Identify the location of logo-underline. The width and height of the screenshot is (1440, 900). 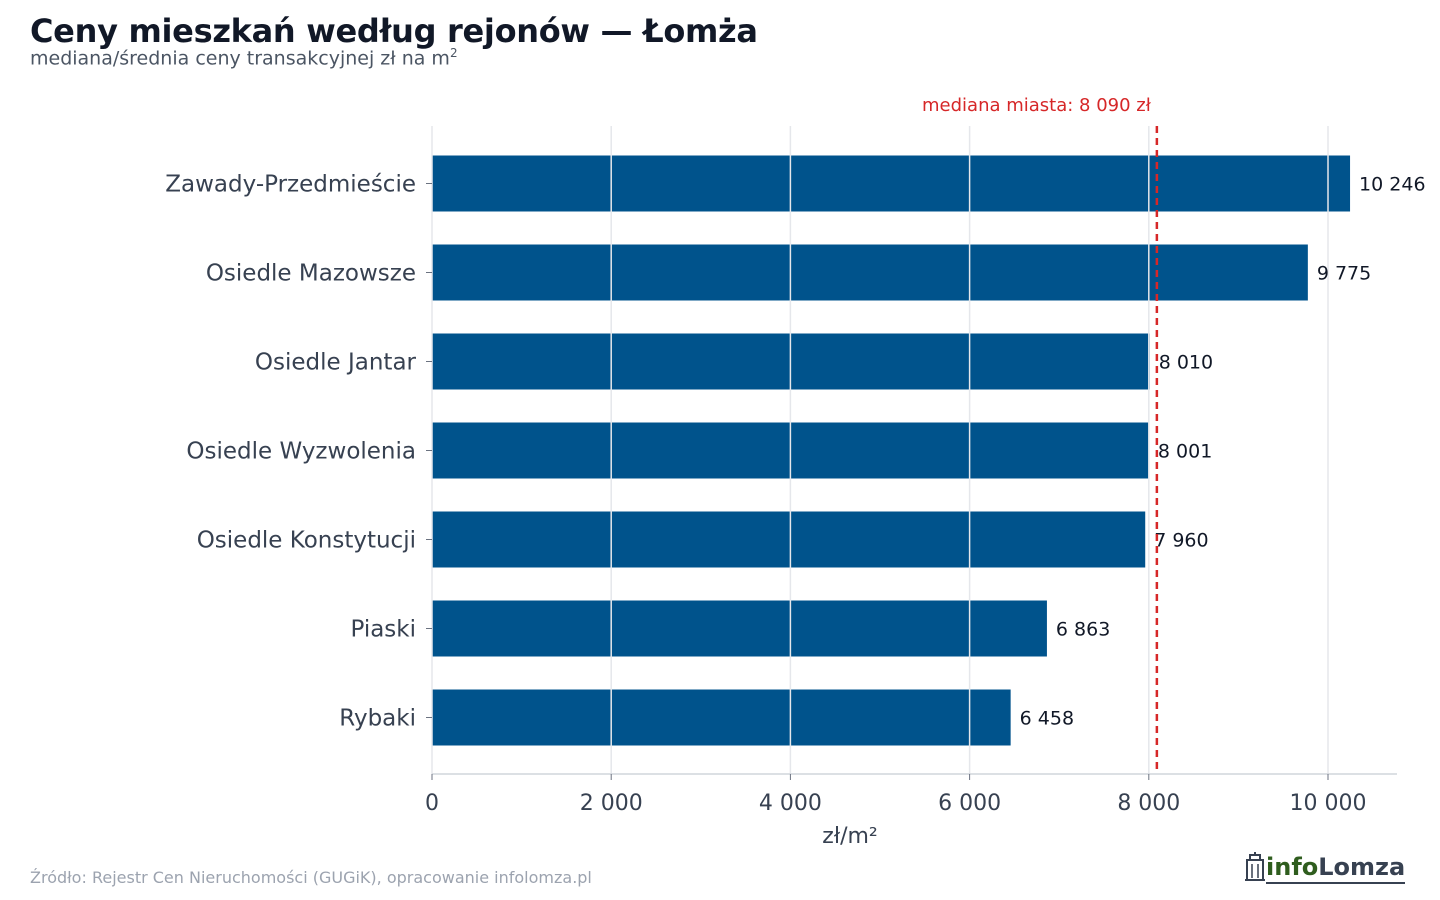
(1336, 883).